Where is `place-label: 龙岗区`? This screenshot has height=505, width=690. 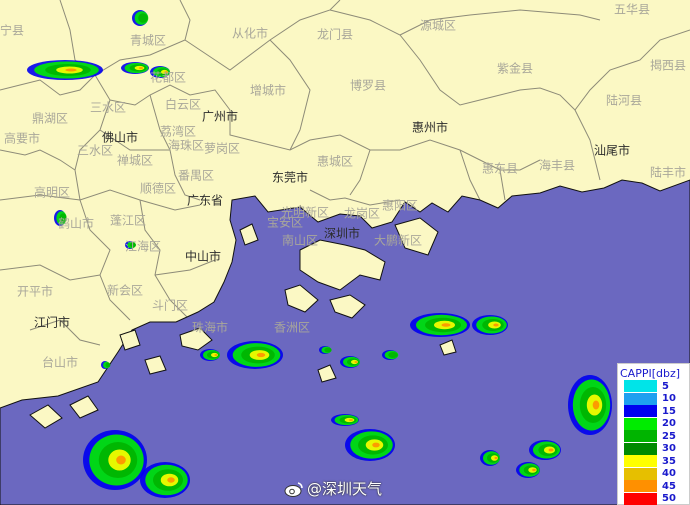 place-label: 龙岗区 is located at coordinates (362, 213).